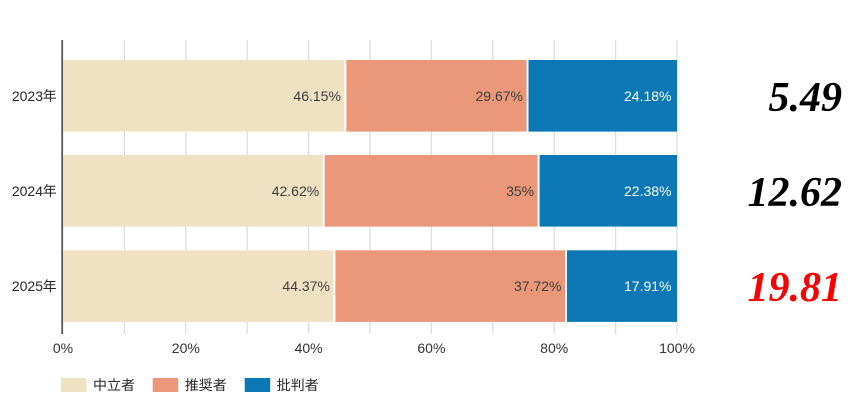 Image resolution: width=862 pixels, height=415 pixels. Describe the element at coordinates (647, 286) in the screenshot. I see `svg-text: 17.91%` at that location.